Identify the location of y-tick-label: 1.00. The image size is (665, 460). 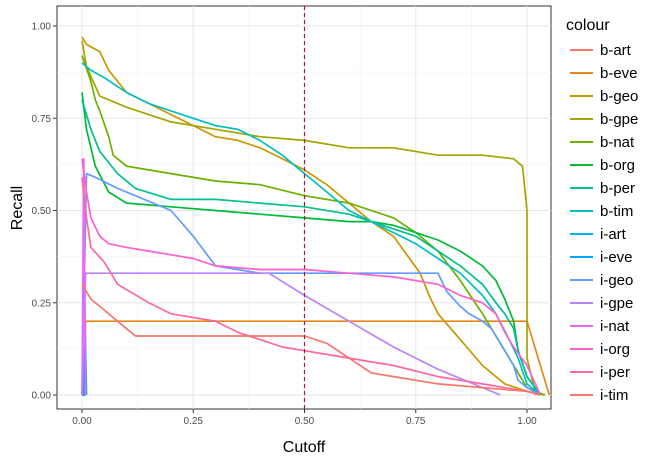
(42, 27).